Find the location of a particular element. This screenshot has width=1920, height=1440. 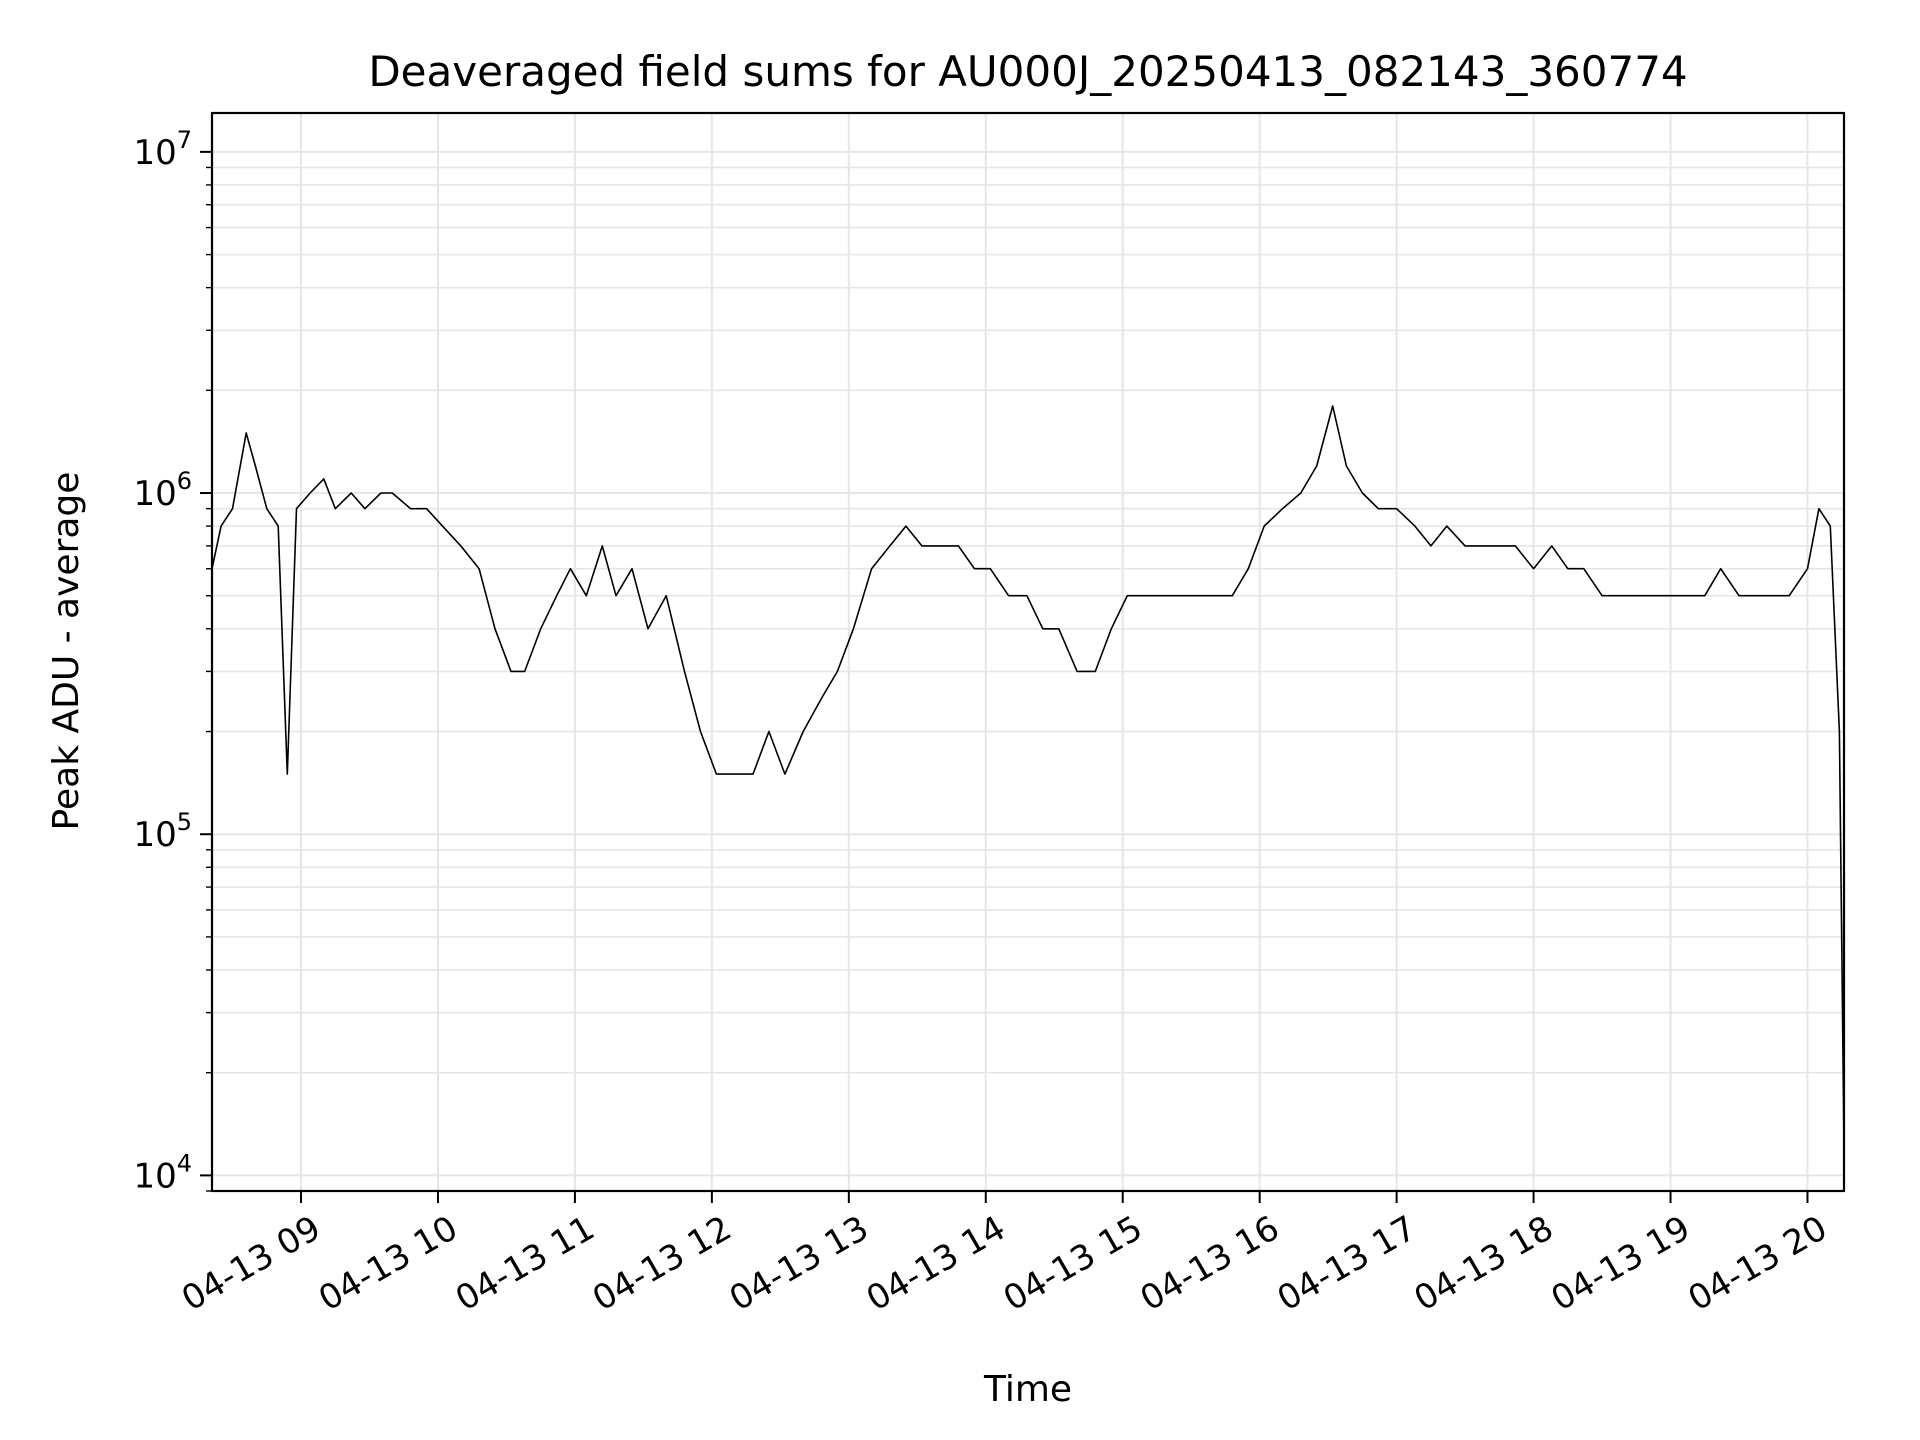

y-tick-label: 10⁴ is located at coordinates (162, 1172).